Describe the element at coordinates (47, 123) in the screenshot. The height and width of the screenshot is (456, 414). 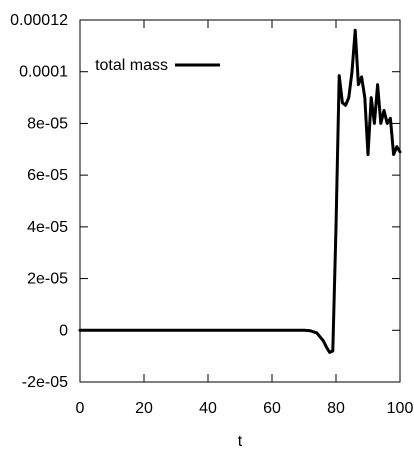
I see `y-tick-label: 8e-05` at that location.